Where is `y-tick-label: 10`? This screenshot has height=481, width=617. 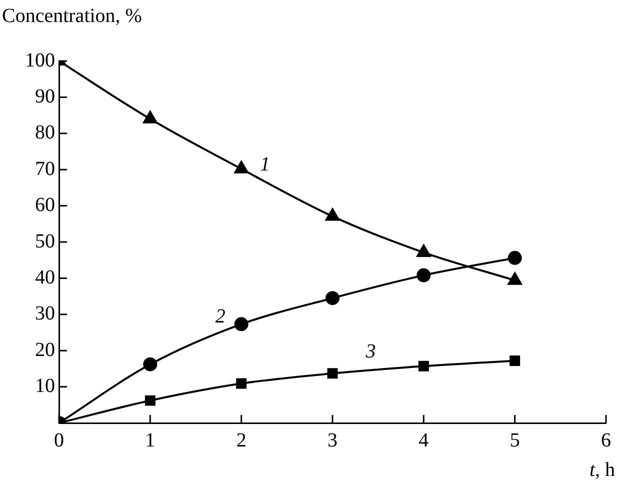 y-tick-label: 10 is located at coordinates (45, 386).